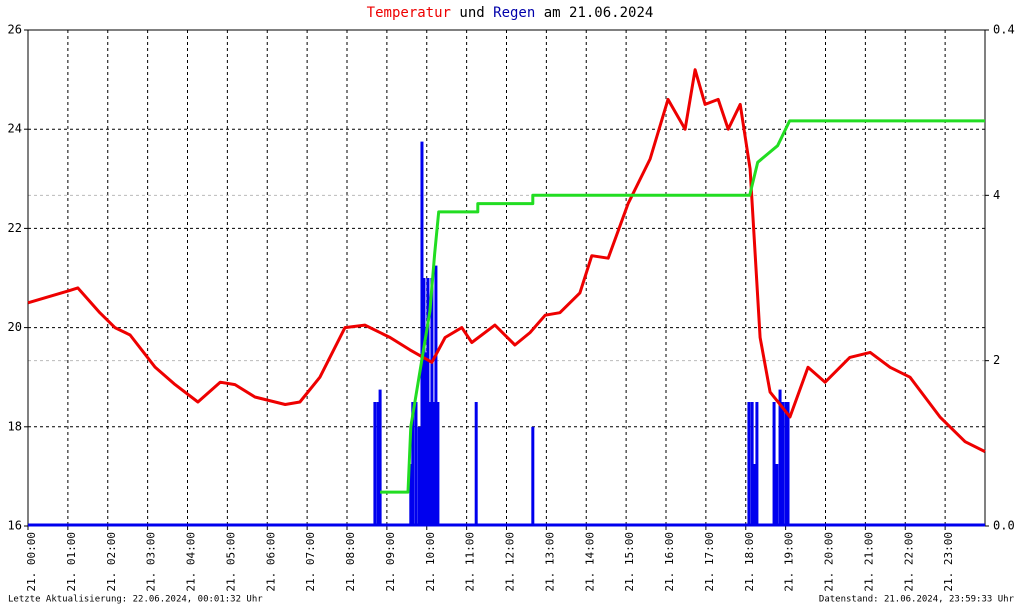 The height and width of the screenshot is (606, 1020). Describe the element at coordinates (789, 562) in the screenshot. I see `x-tick-label: 21. 19:00` at that location.